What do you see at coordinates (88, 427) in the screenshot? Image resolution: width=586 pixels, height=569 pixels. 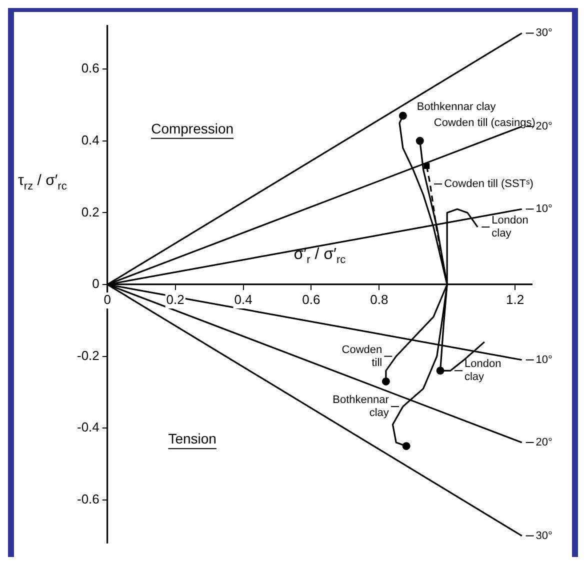 I see `y-tick-label: -0.4` at bounding box center [88, 427].